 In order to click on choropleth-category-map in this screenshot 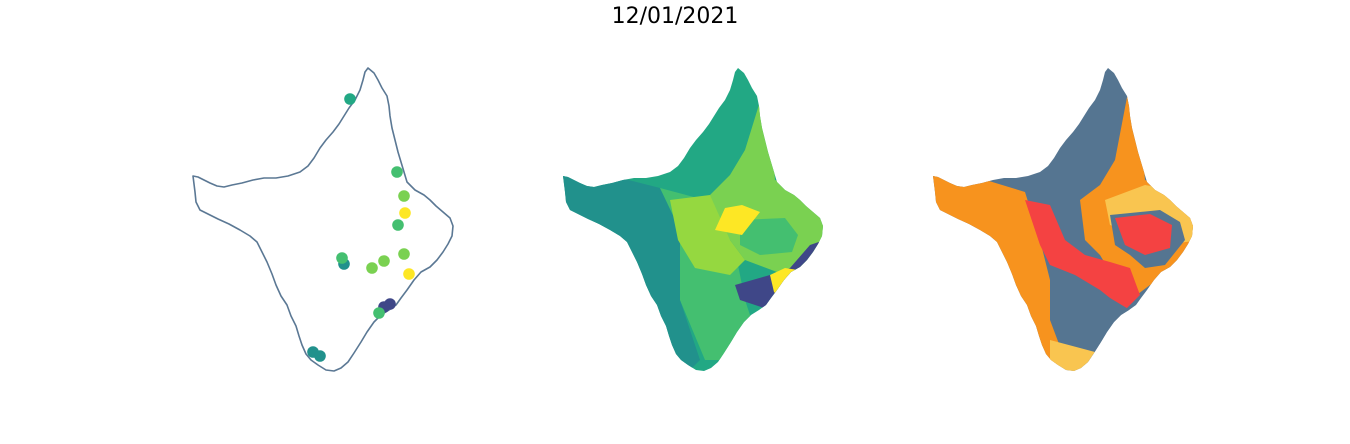, I will do `click(1063, 219)`.